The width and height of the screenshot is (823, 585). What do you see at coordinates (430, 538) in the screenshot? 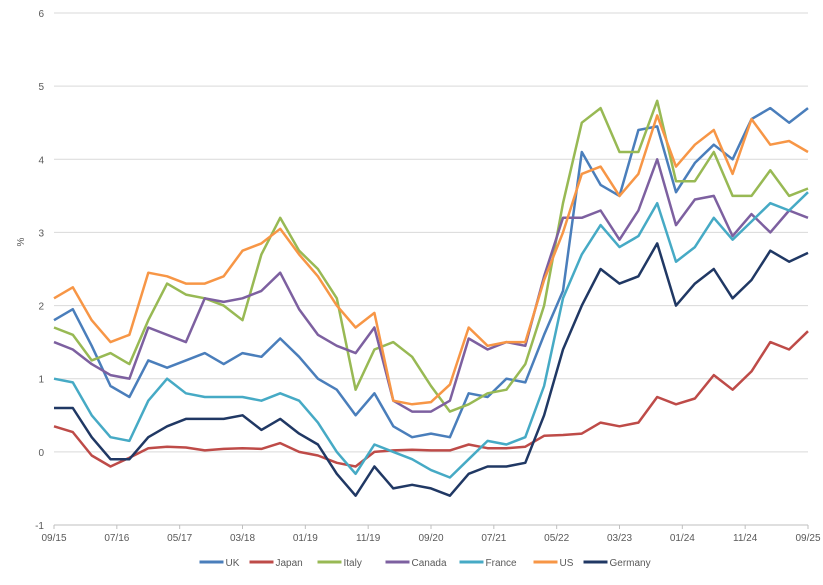
I see `x-tick-label: 09/20` at bounding box center [430, 538].